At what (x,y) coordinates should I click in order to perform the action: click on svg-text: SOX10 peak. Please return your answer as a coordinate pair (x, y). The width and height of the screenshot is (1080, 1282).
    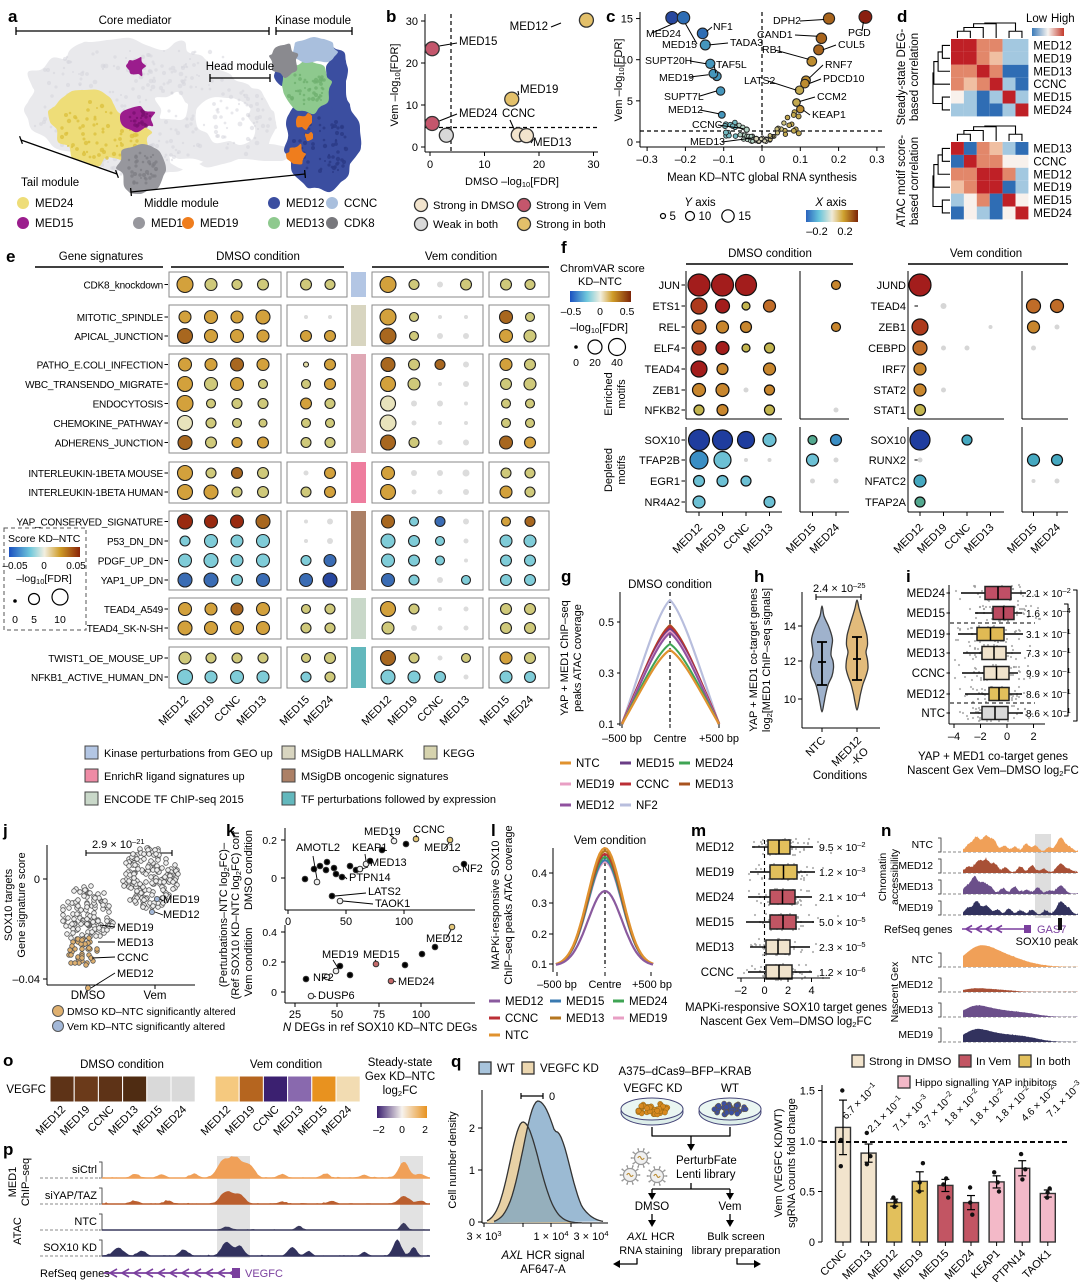
    Looking at the image, I should click on (1047, 942).